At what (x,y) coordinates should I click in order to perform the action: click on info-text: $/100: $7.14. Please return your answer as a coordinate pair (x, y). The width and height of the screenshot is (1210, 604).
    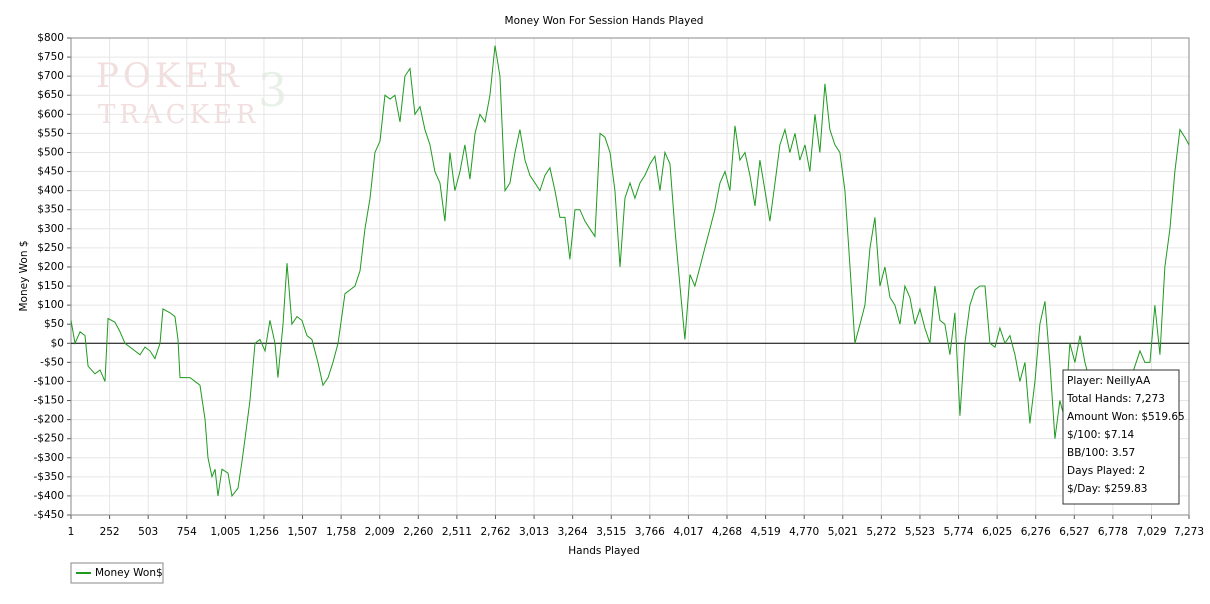
    Looking at the image, I should click on (1101, 435).